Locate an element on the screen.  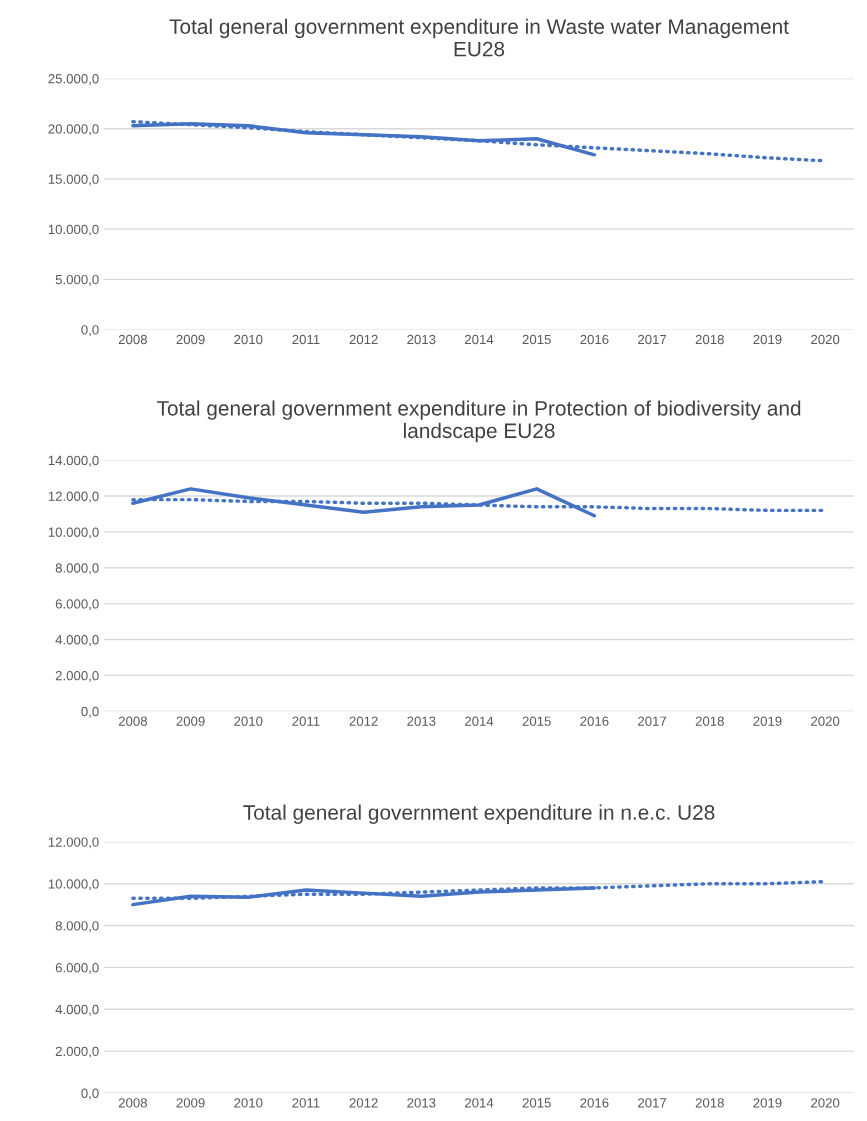
chart-title: Total general government expenditure in Protection of biodiversity and landscape EU28 is located at coordinates (478, 421).